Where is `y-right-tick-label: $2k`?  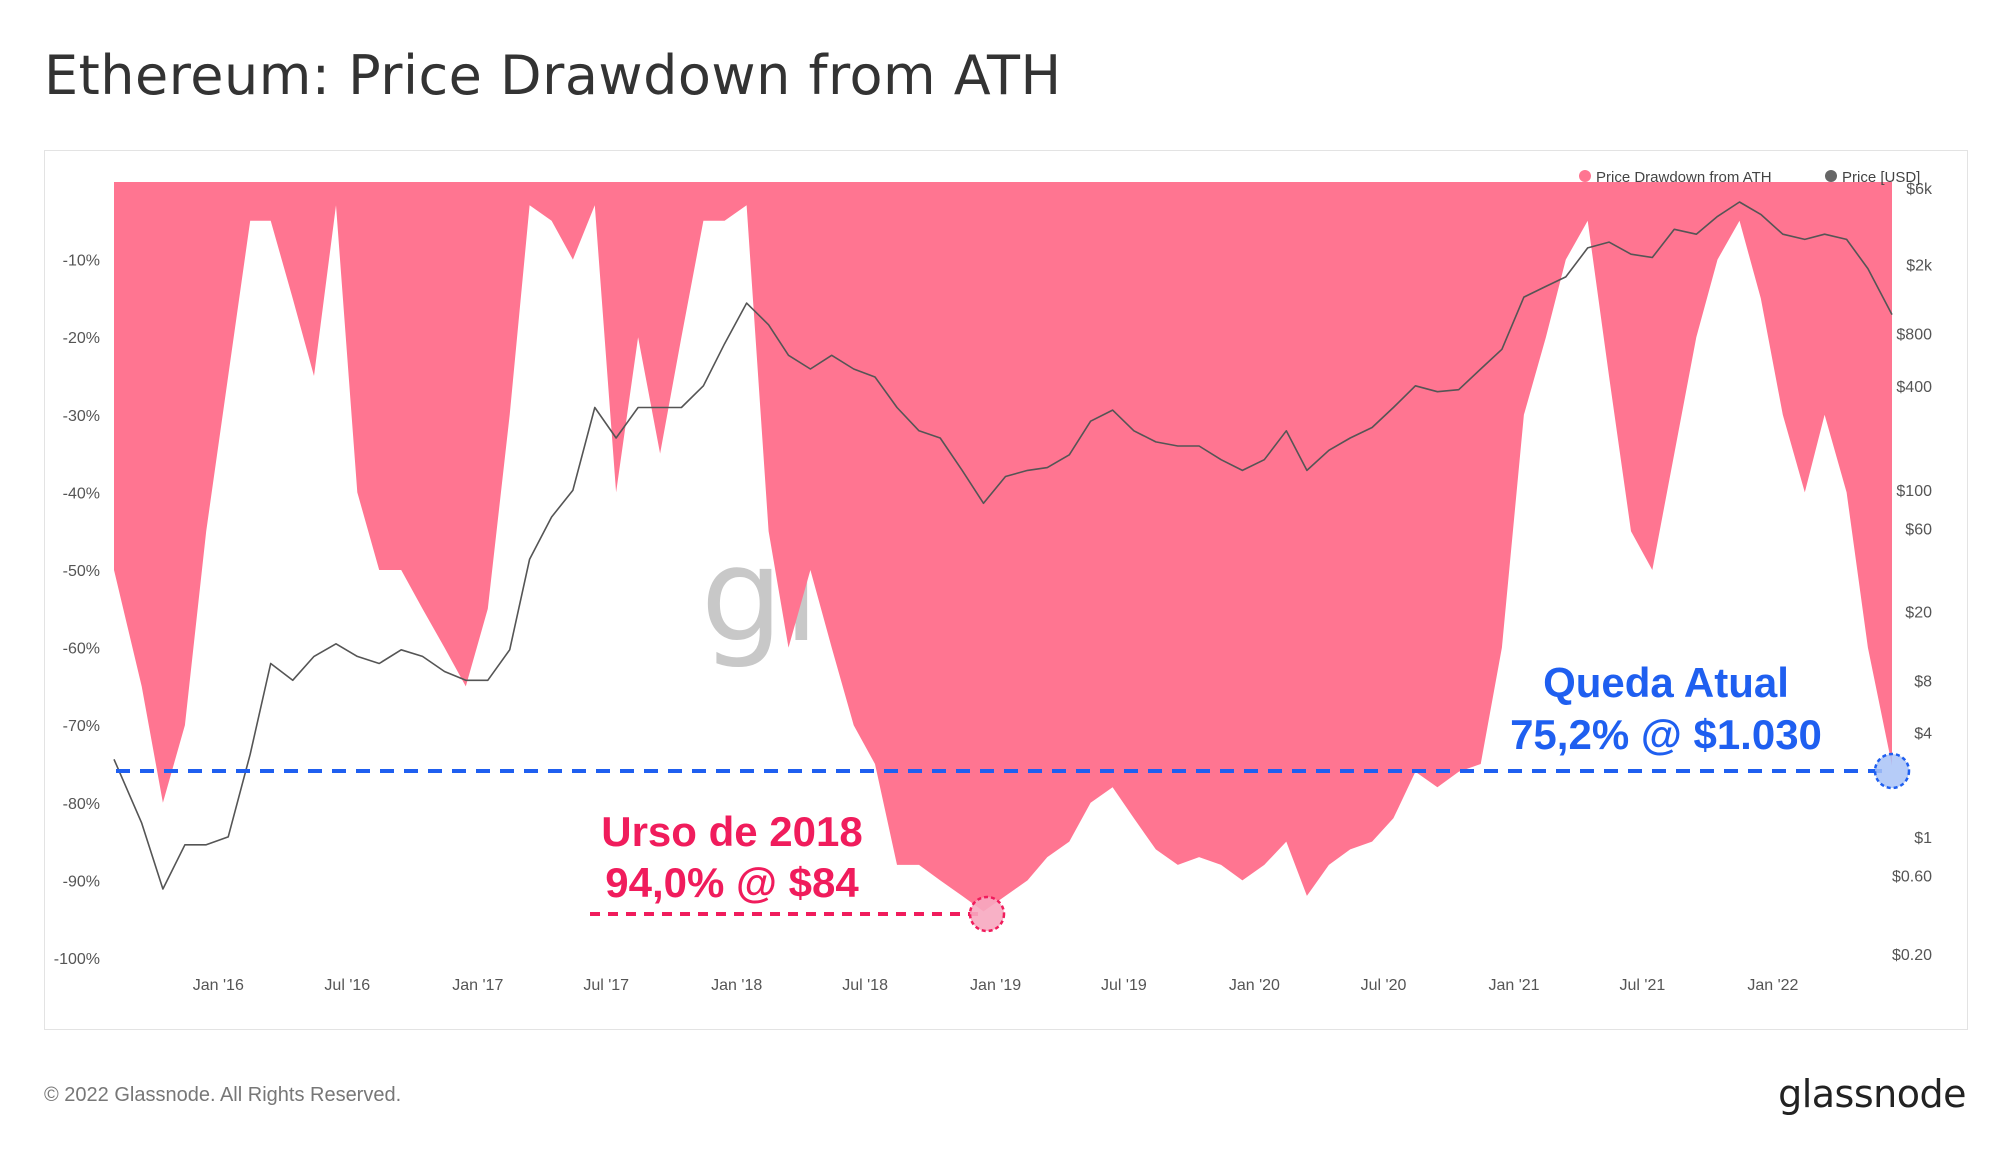
y-right-tick-label: $2k is located at coordinates (1919, 266).